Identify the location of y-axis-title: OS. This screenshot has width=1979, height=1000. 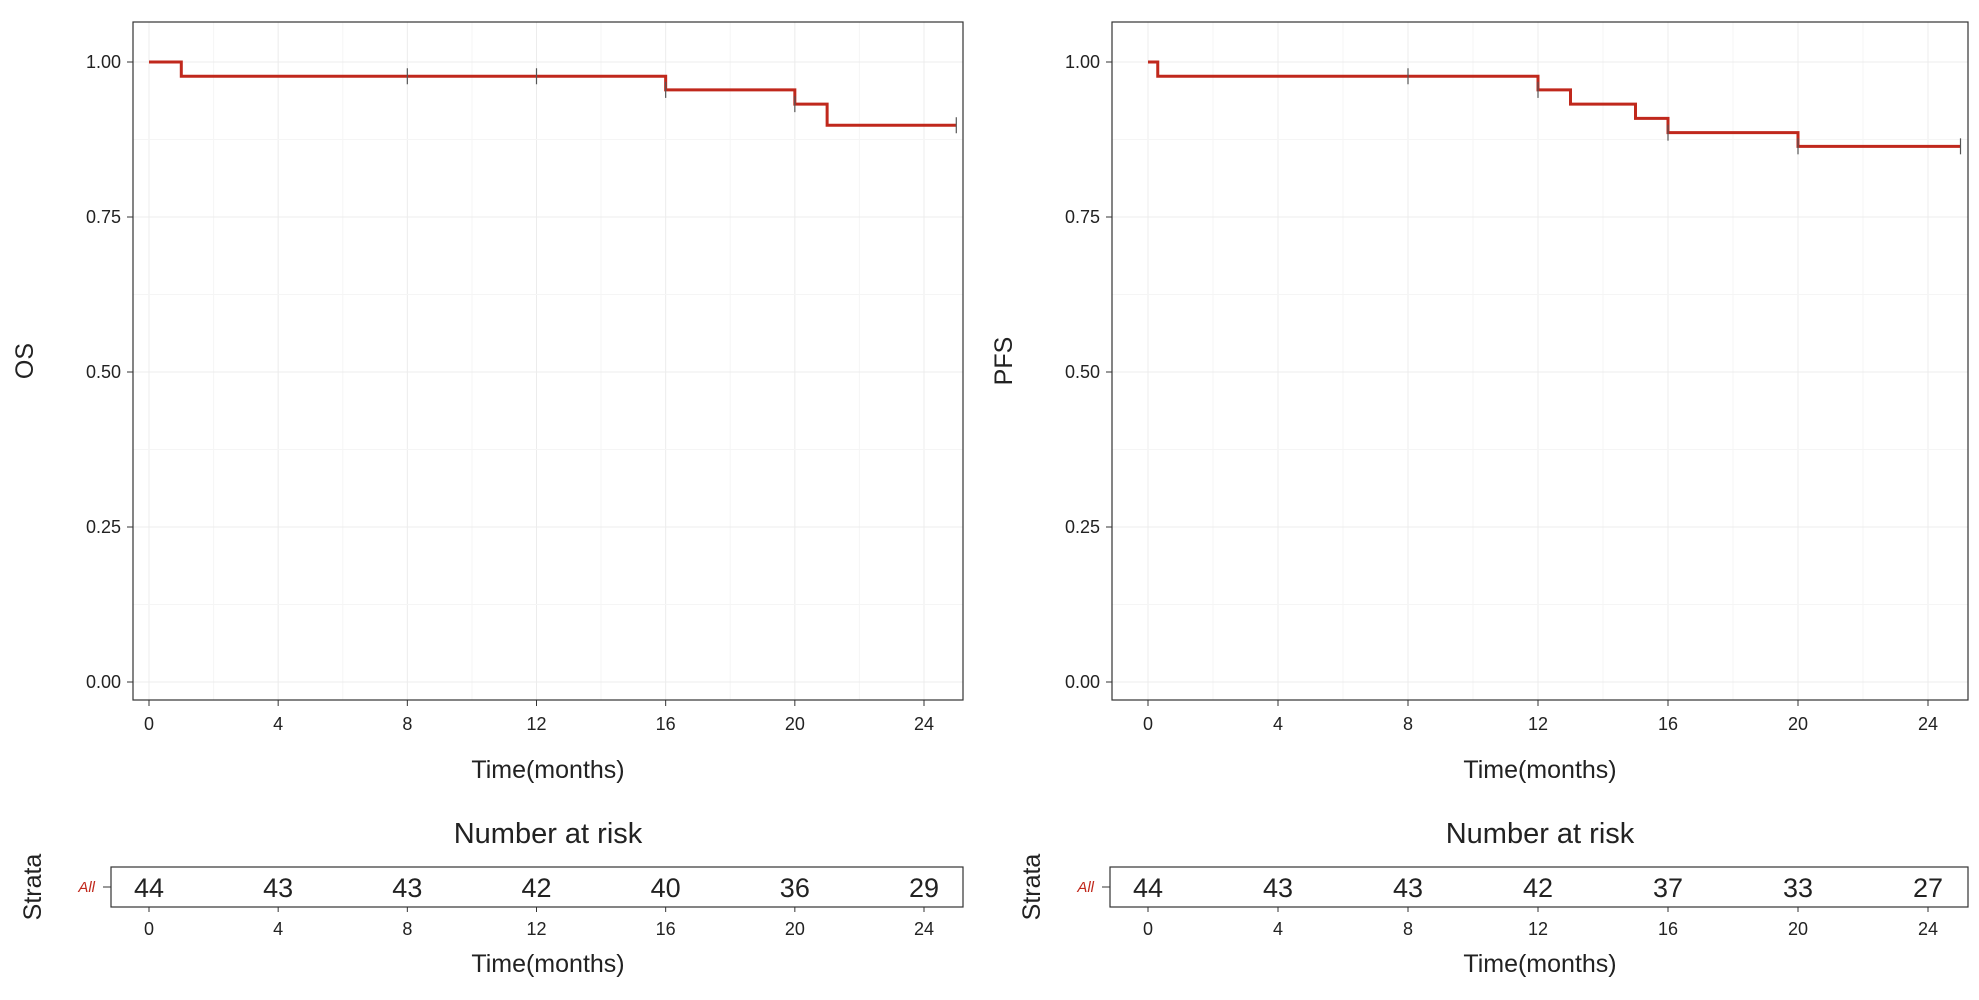
(25, 361).